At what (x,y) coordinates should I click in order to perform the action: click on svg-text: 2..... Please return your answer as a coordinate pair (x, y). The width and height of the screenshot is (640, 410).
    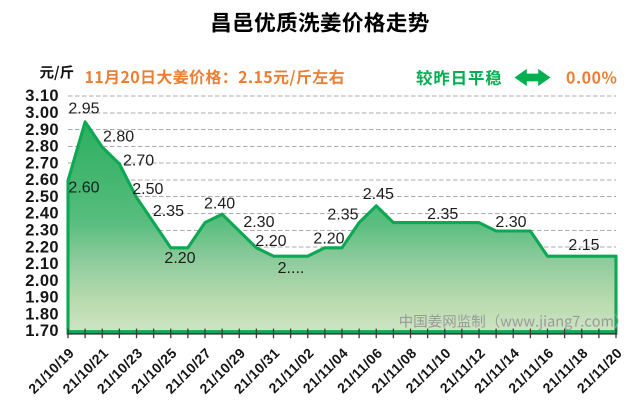
    Looking at the image, I should click on (291, 268).